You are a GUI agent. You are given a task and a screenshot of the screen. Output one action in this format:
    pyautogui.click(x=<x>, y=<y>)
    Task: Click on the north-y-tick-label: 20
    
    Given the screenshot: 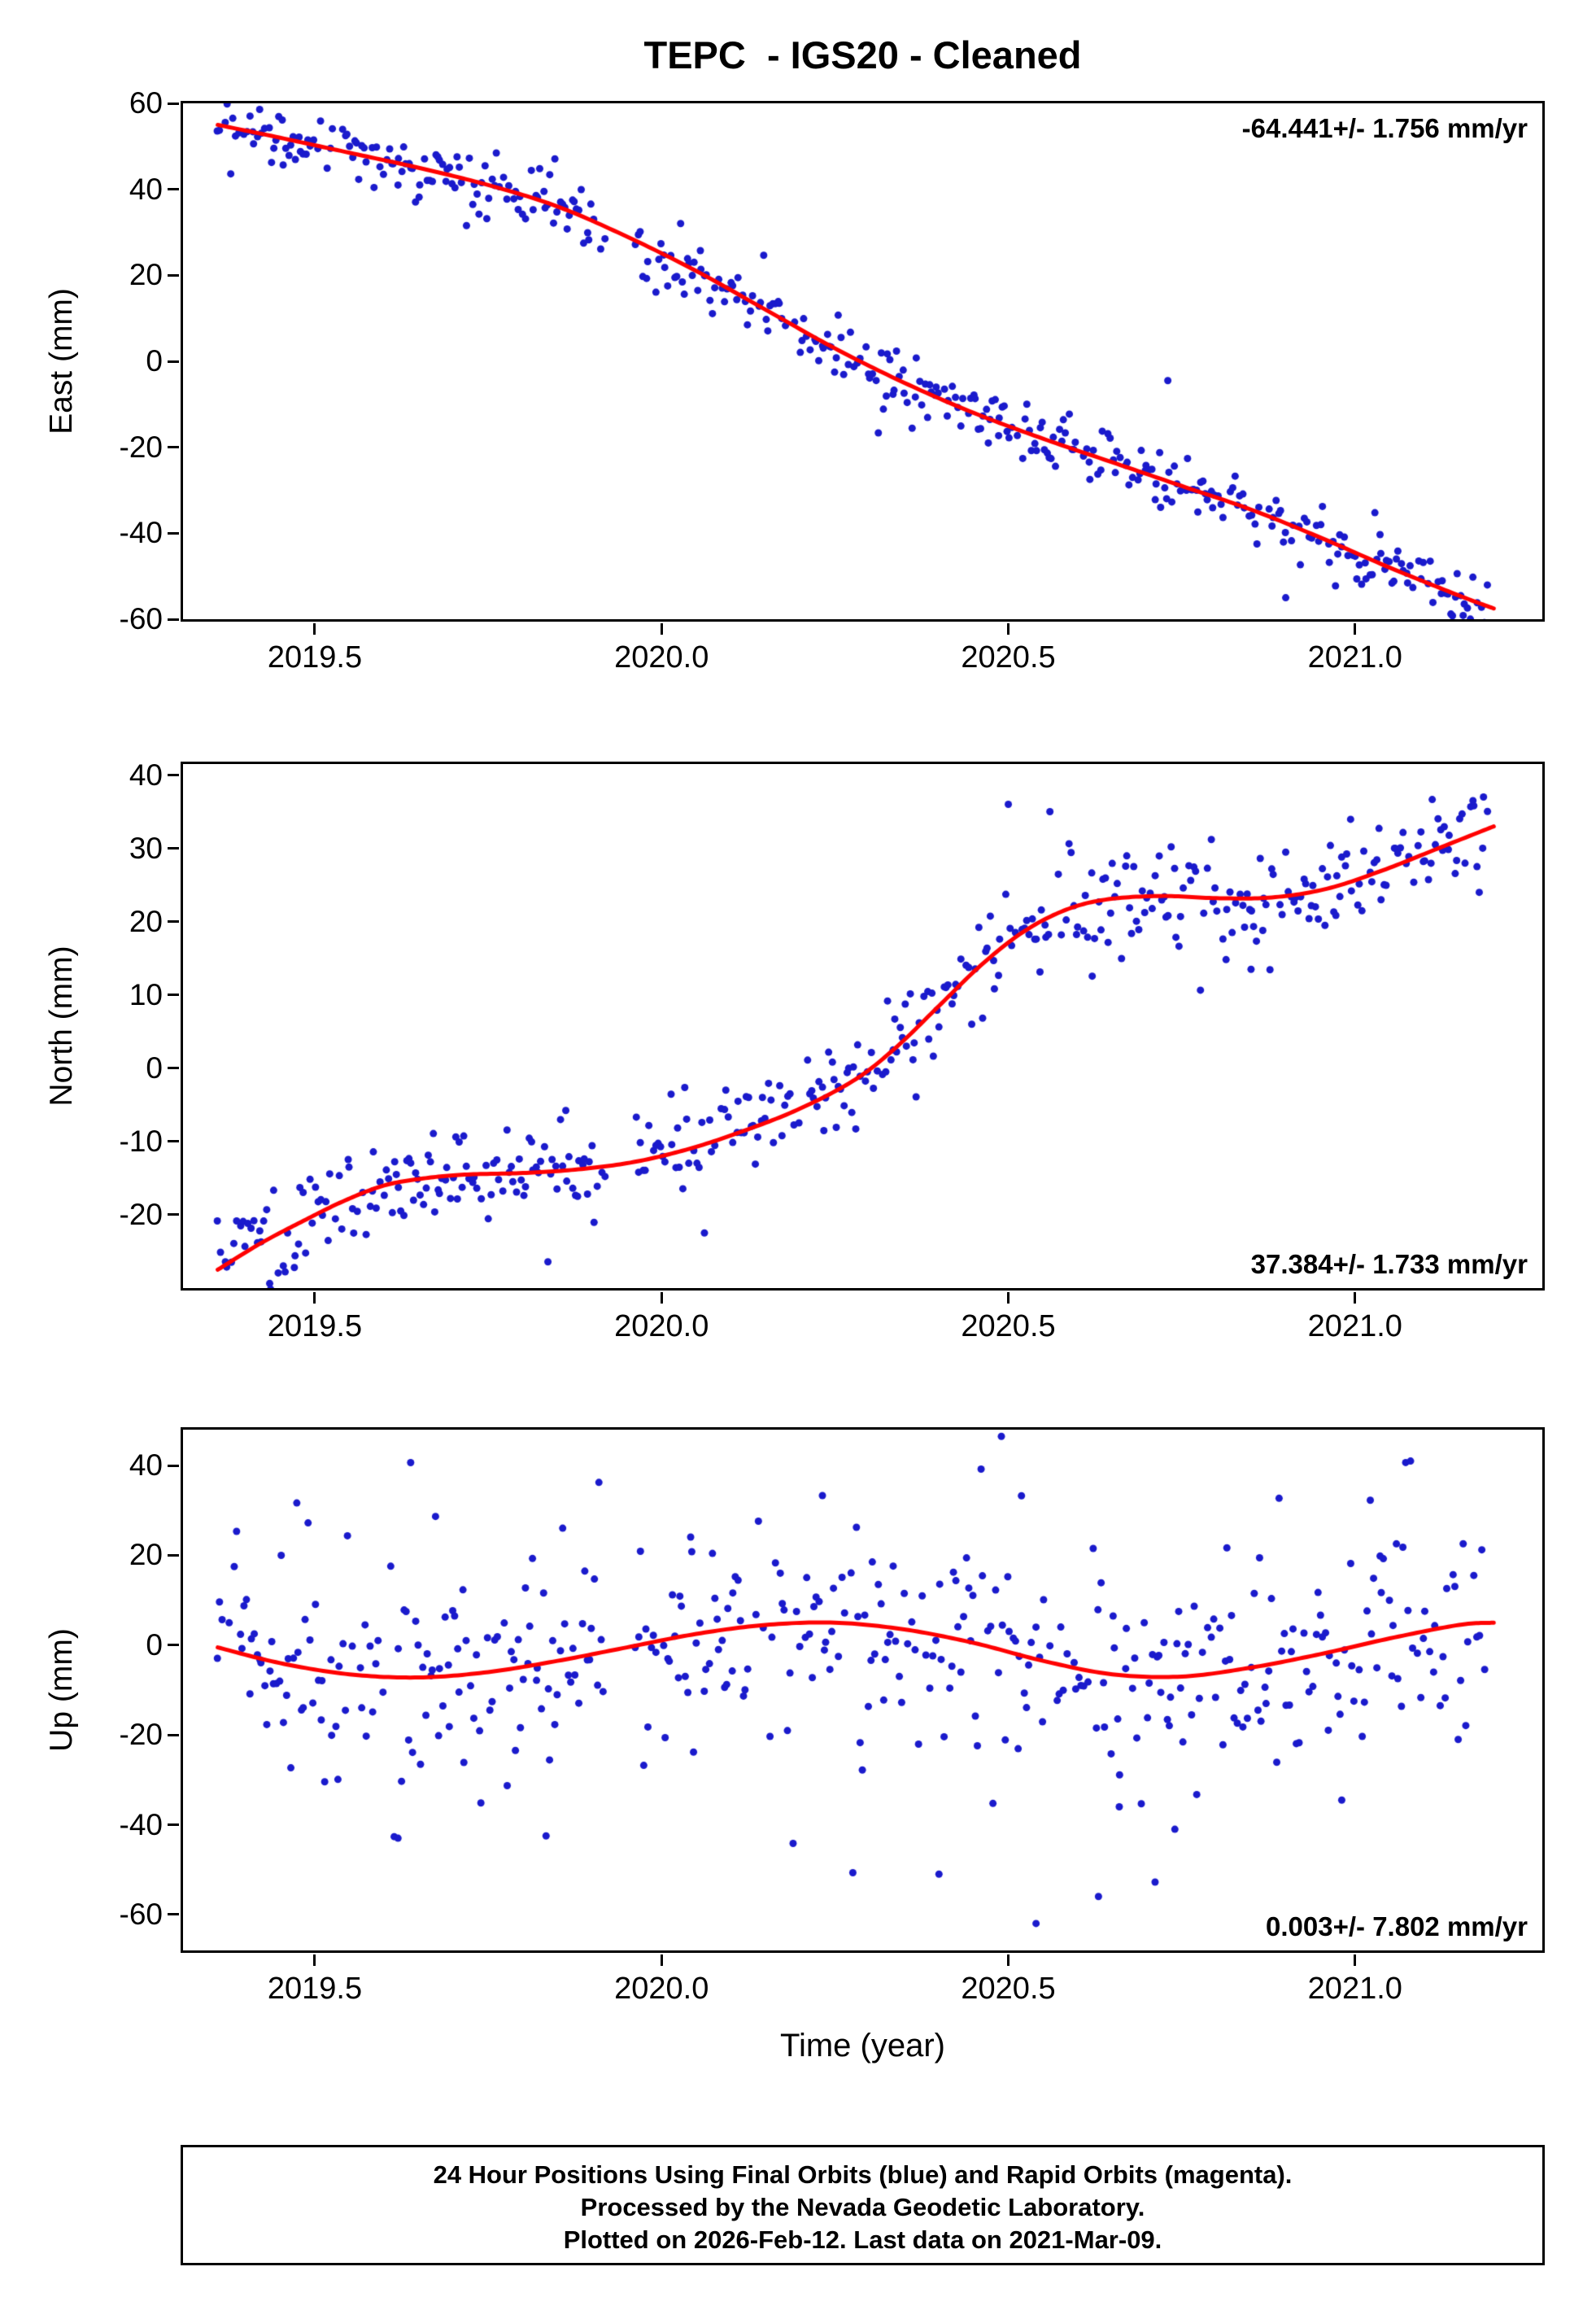 What is the action you would take?
    pyautogui.click(x=146, y=921)
    